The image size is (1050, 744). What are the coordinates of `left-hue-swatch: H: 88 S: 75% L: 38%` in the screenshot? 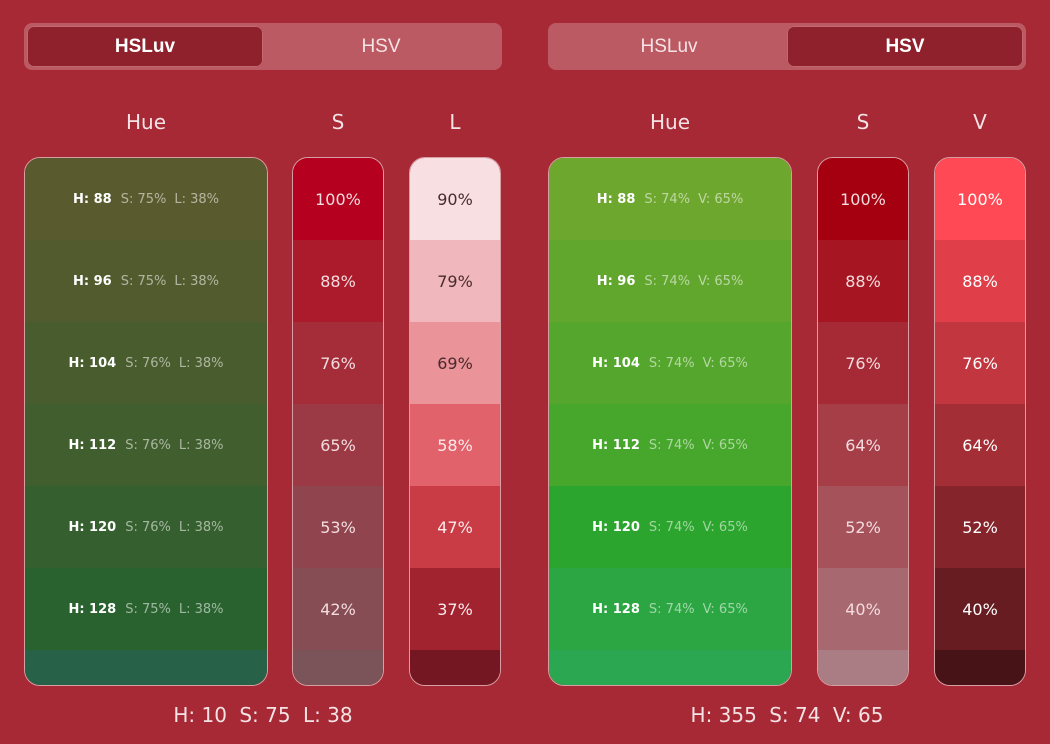 It's located at (146, 199).